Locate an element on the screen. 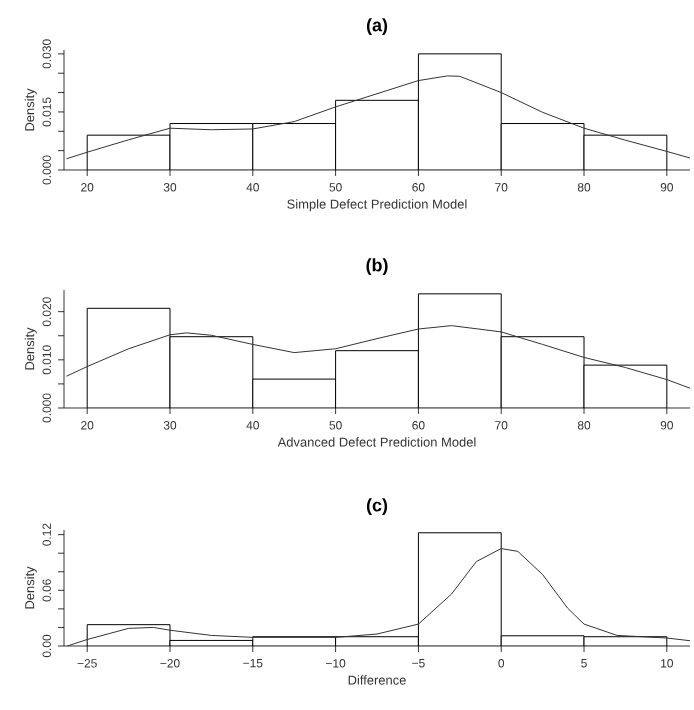 The image size is (694, 710). chart-title: (a) is located at coordinates (377, 26).